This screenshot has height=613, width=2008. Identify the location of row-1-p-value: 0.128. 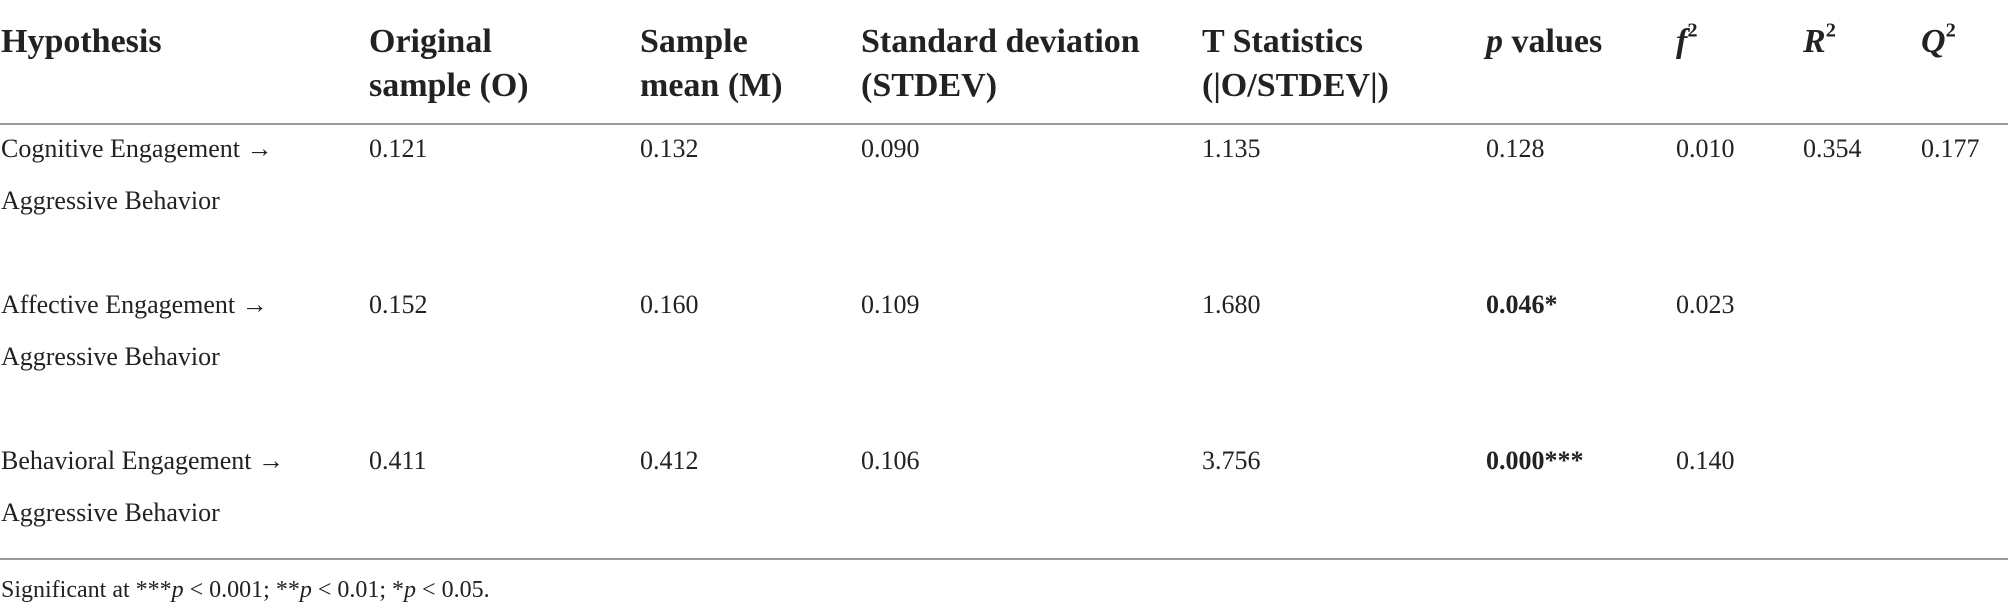
(1515, 148).